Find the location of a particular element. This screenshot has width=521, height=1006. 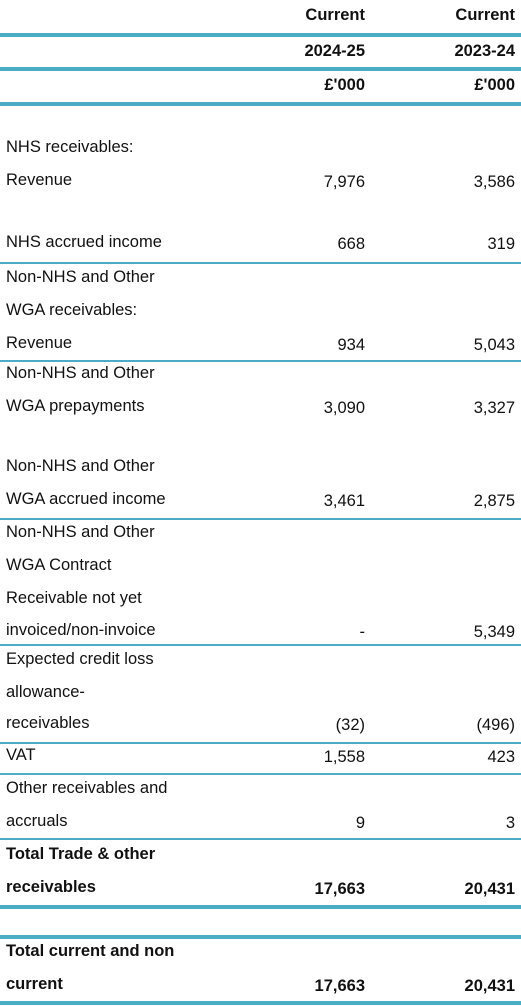

row-label-line: allowance- is located at coordinates (45, 692).